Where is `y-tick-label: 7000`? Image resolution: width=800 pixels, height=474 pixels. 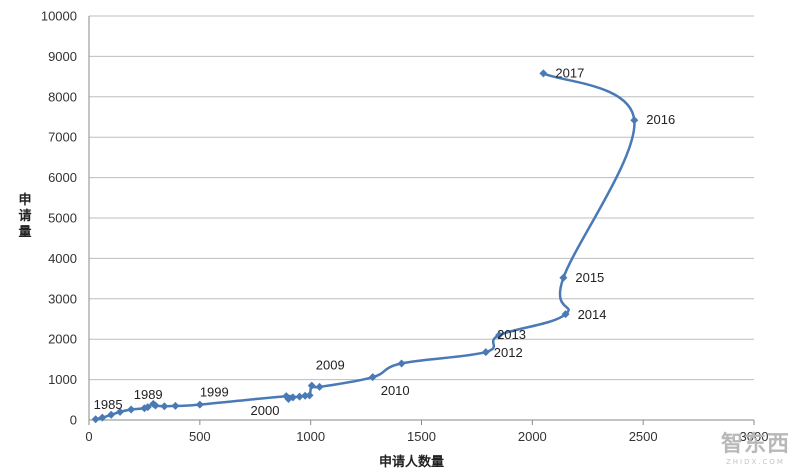 y-tick-label: 7000 is located at coordinates (62, 137).